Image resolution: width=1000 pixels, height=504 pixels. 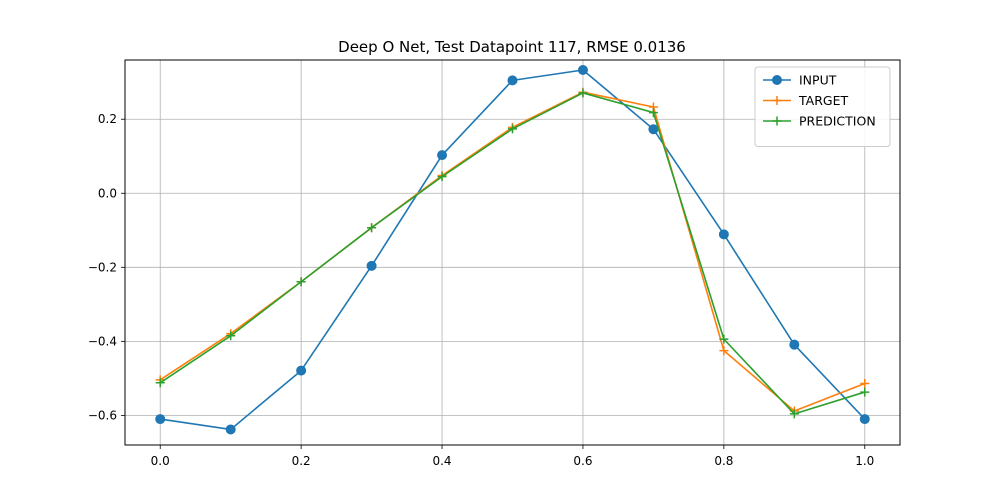 I want to click on legend-entry-target: TARGET, so click(x=805, y=100).